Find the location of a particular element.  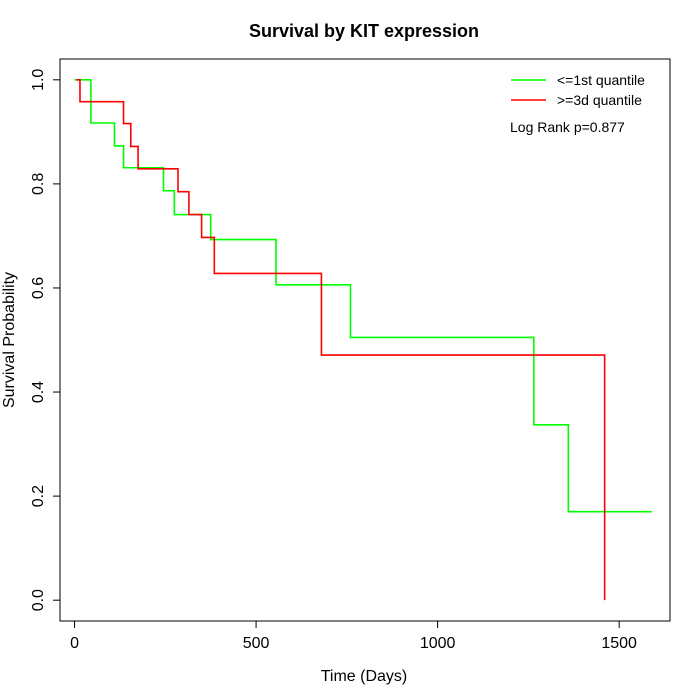

x-tick-label: 1000 is located at coordinates (438, 643).